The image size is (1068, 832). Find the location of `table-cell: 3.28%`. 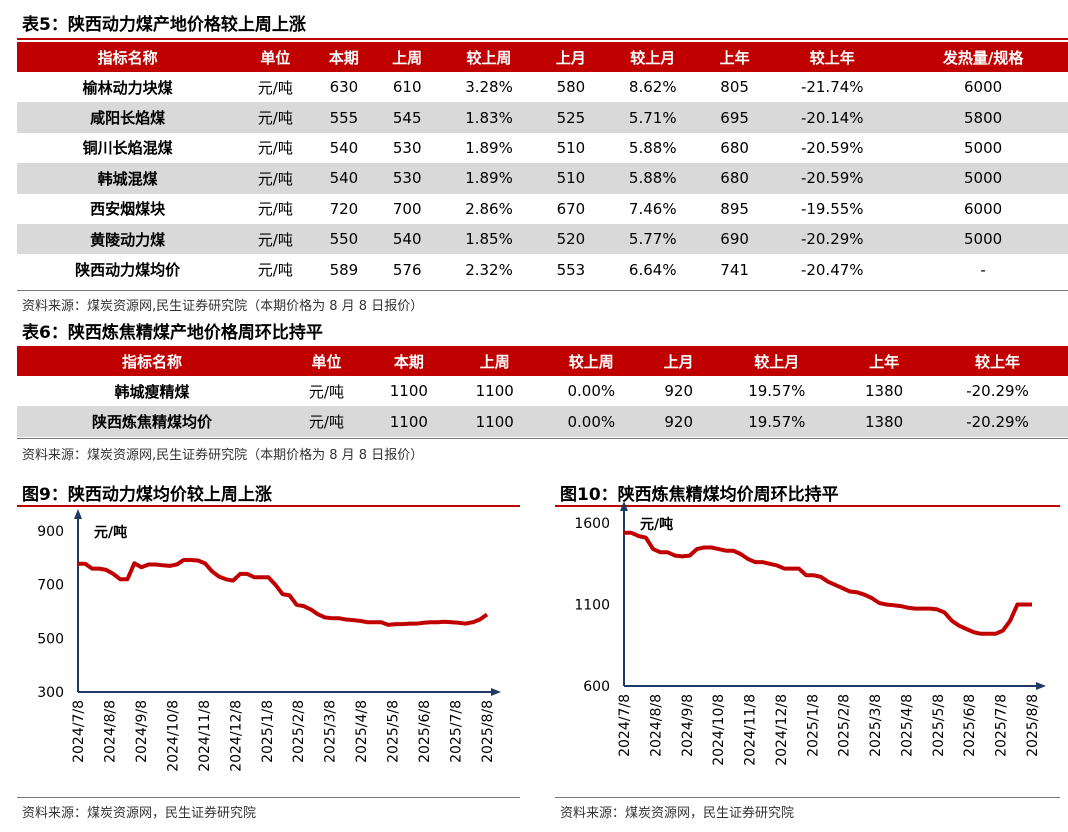

table-cell: 3.28% is located at coordinates (489, 87).